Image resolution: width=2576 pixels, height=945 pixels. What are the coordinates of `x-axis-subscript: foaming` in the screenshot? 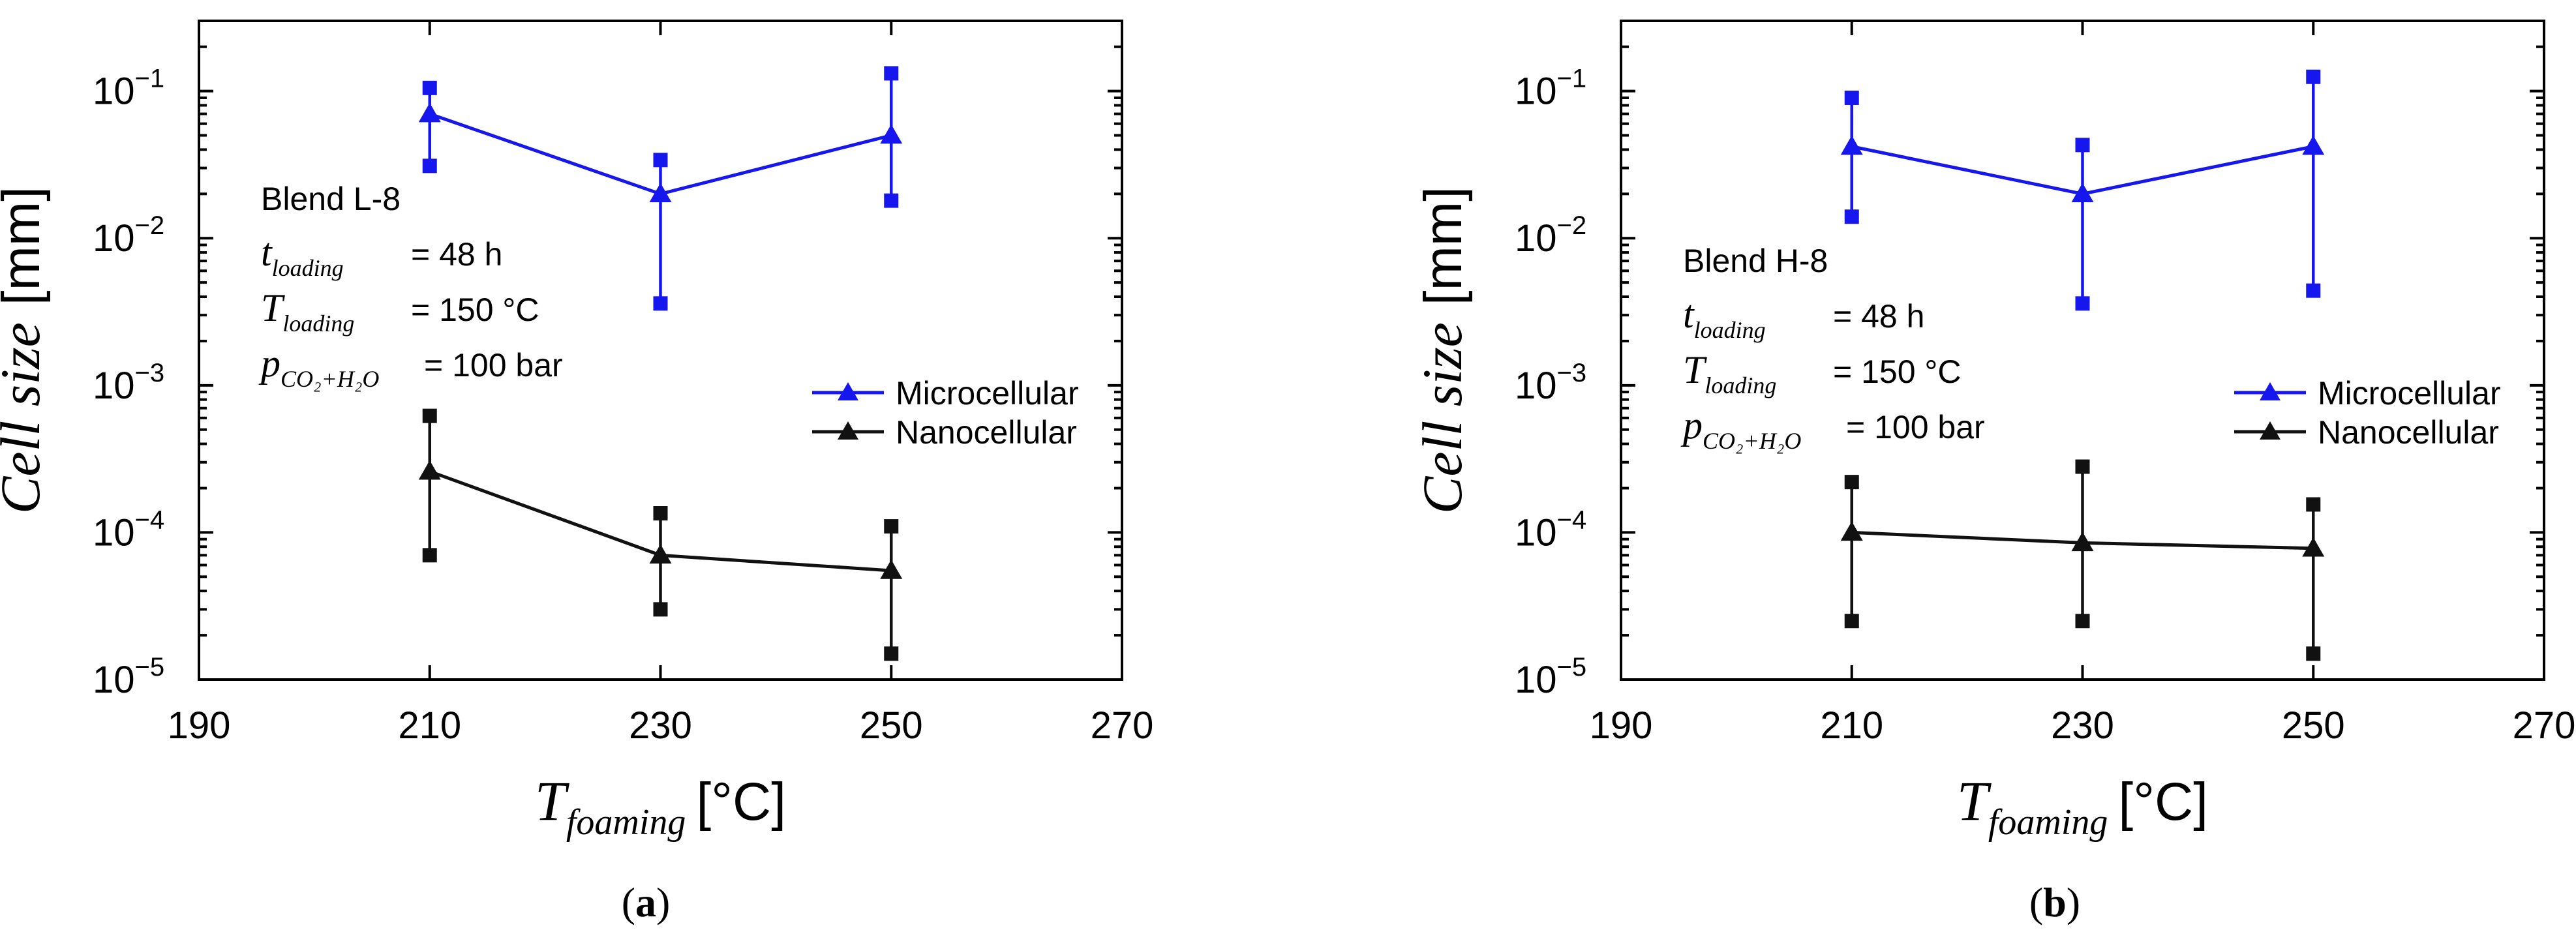 It's located at (2048, 823).